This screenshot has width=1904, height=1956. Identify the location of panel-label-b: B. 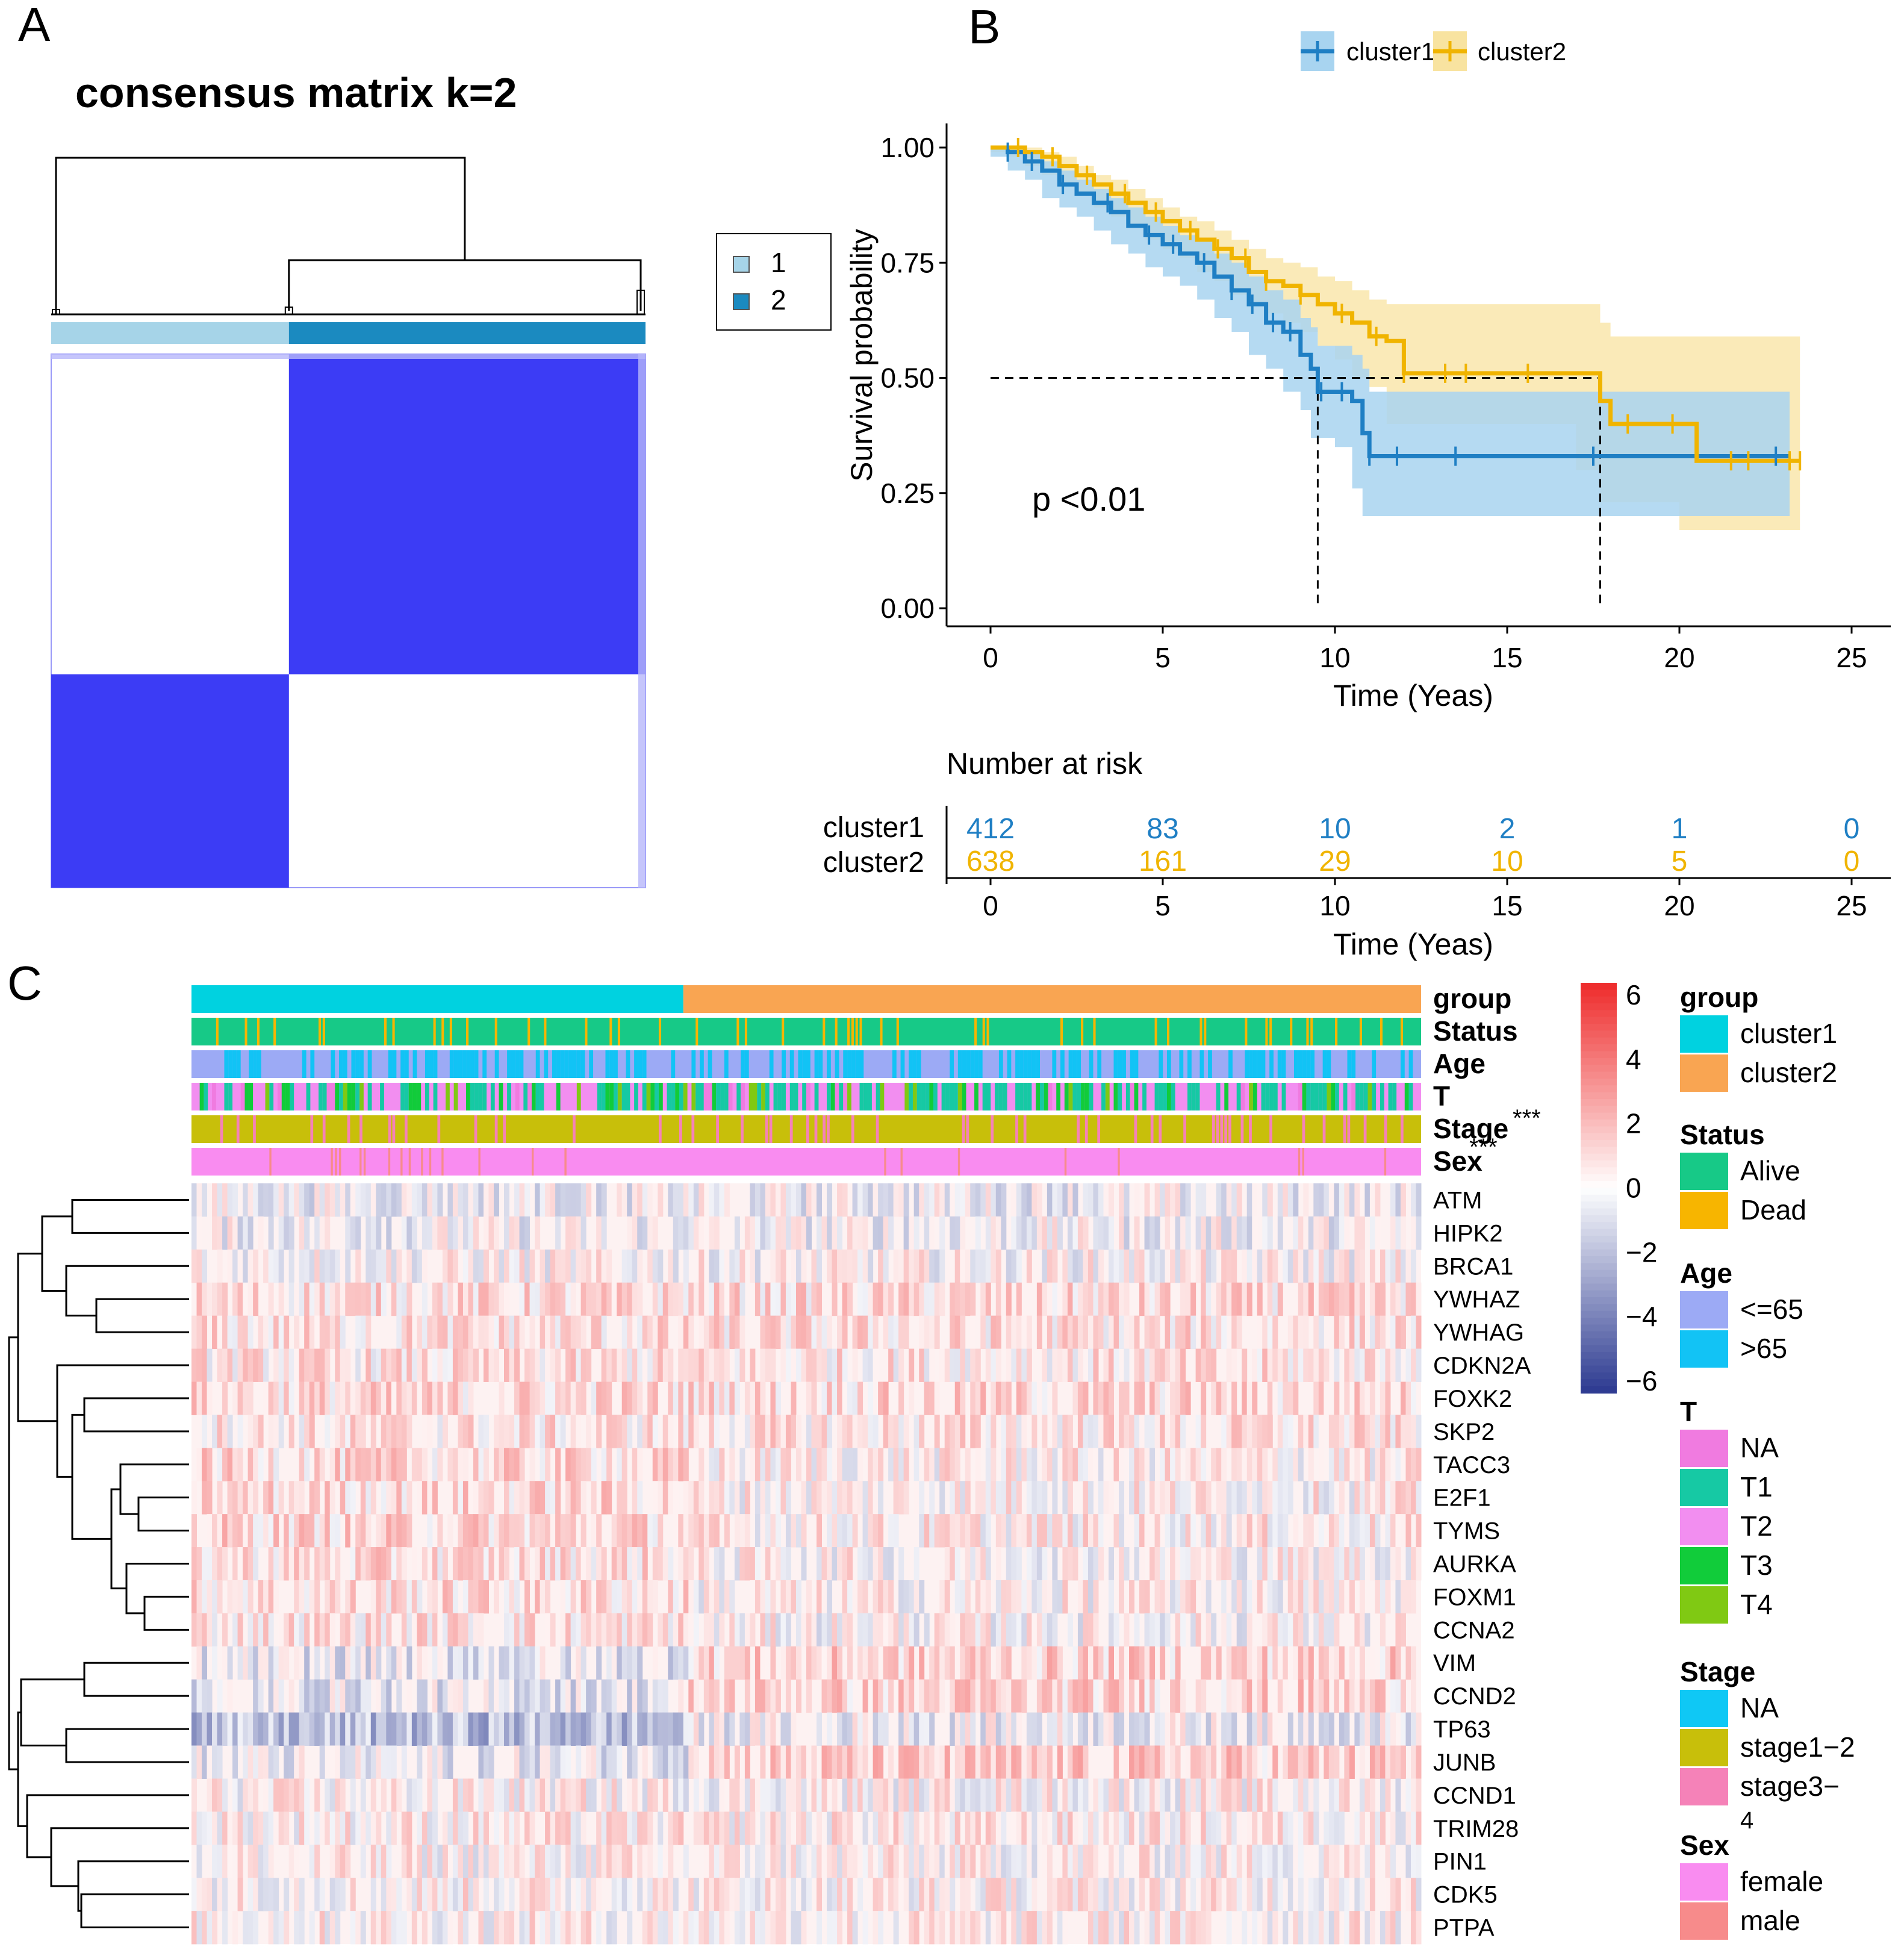
(984, 27).